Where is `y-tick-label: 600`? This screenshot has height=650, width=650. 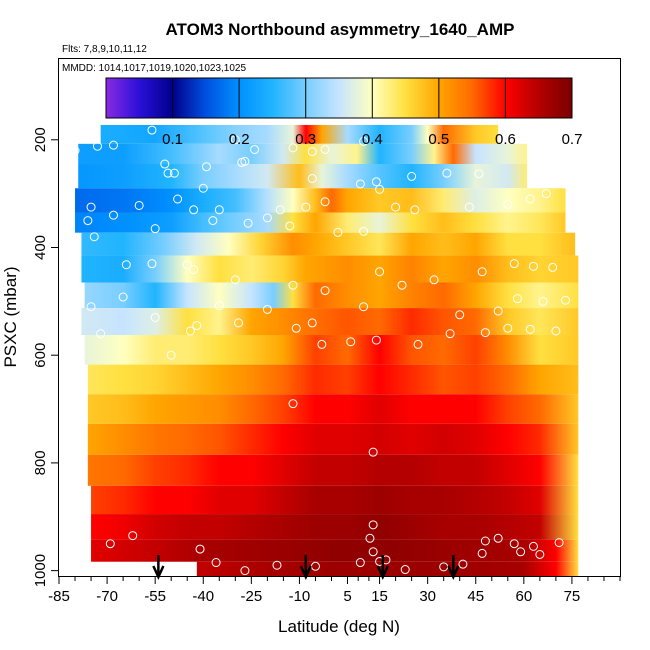 y-tick-label: 600 is located at coordinates (40, 355).